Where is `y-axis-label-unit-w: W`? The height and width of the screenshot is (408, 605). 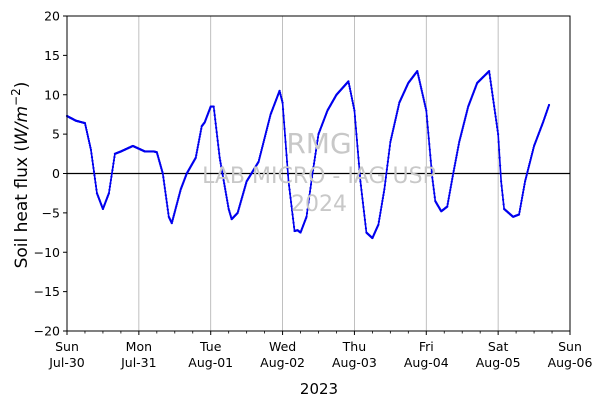
y-axis-label-unit-w: W is located at coordinates (22, 136).